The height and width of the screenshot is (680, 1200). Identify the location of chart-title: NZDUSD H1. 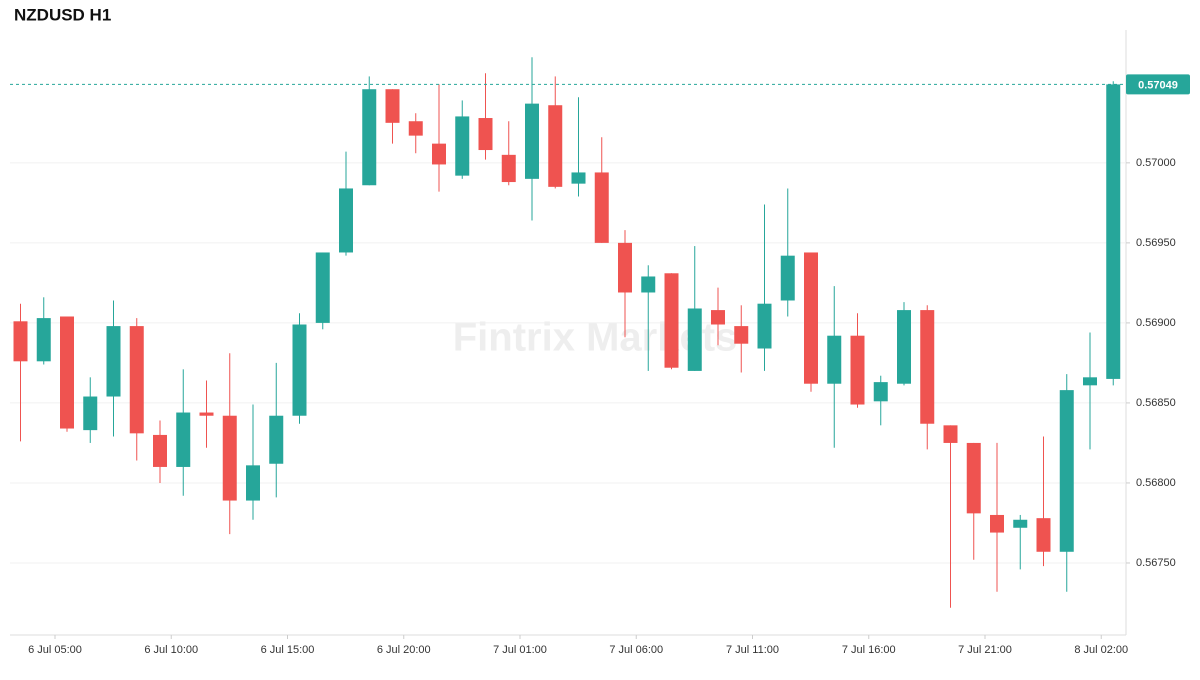
(62, 14).